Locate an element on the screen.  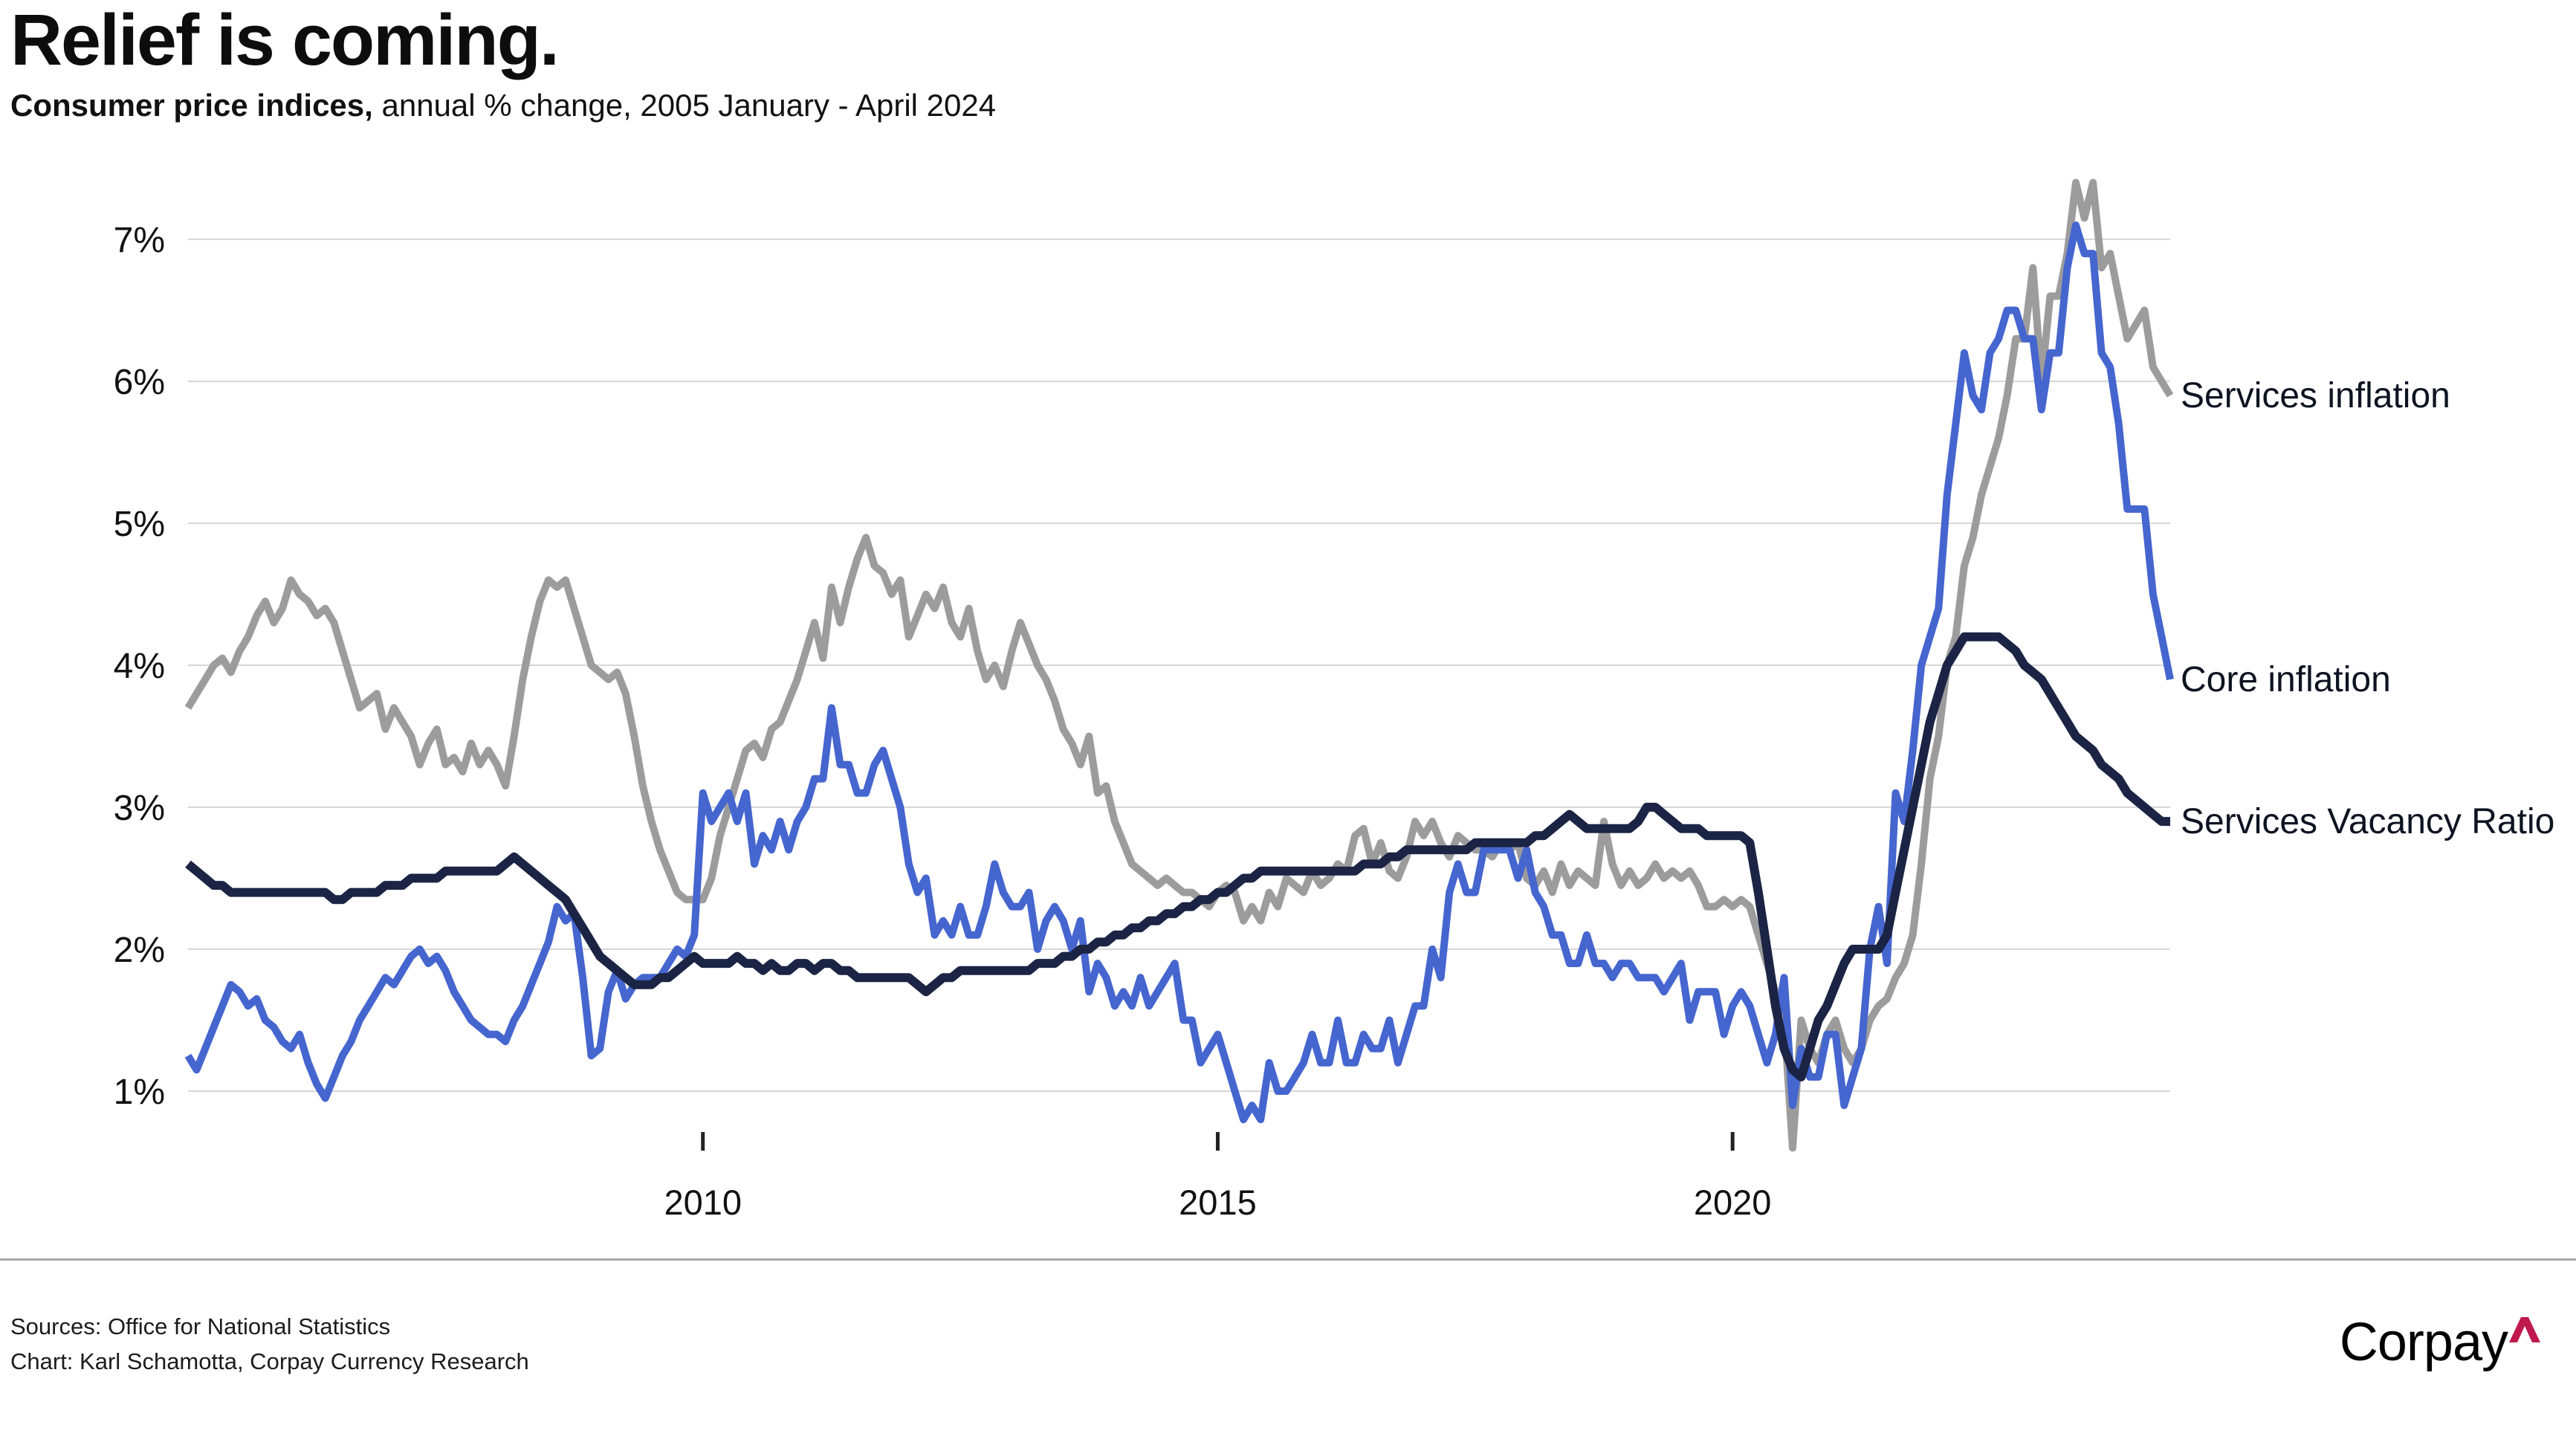
subtitle-bold: Consumer price indices, is located at coordinates (191, 105).